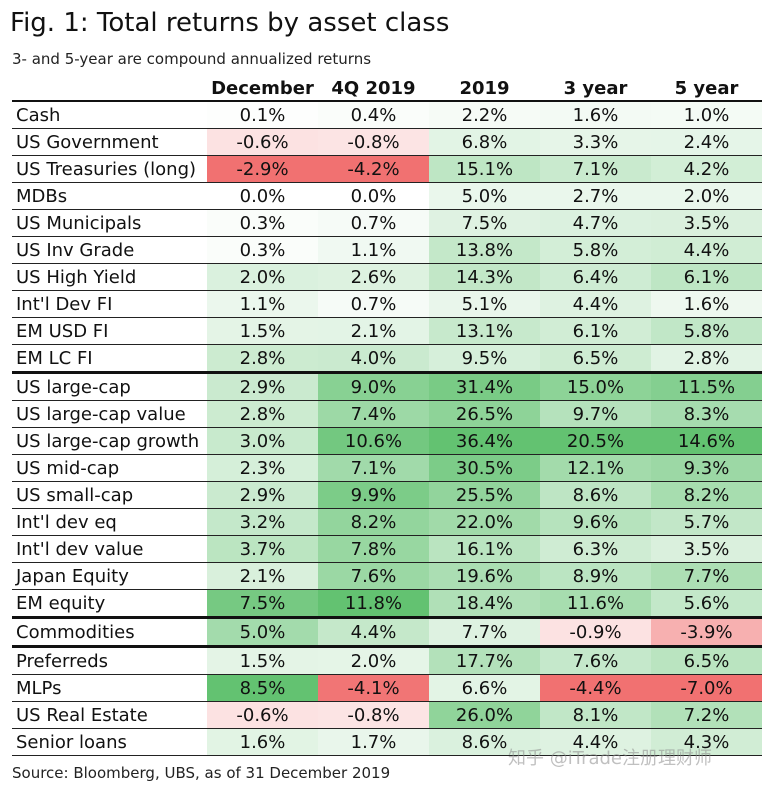 The height and width of the screenshot is (788, 769). What do you see at coordinates (109, 142) in the screenshot?
I see `asset-class-cell: US Government` at bounding box center [109, 142].